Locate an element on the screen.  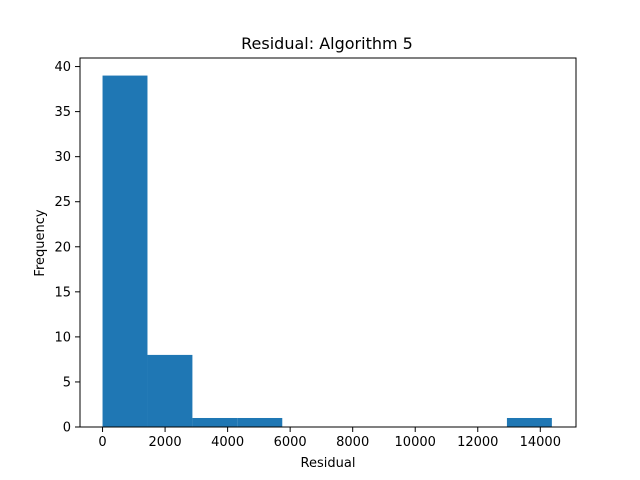
y-tick-label: 5 is located at coordinates (67, 382).